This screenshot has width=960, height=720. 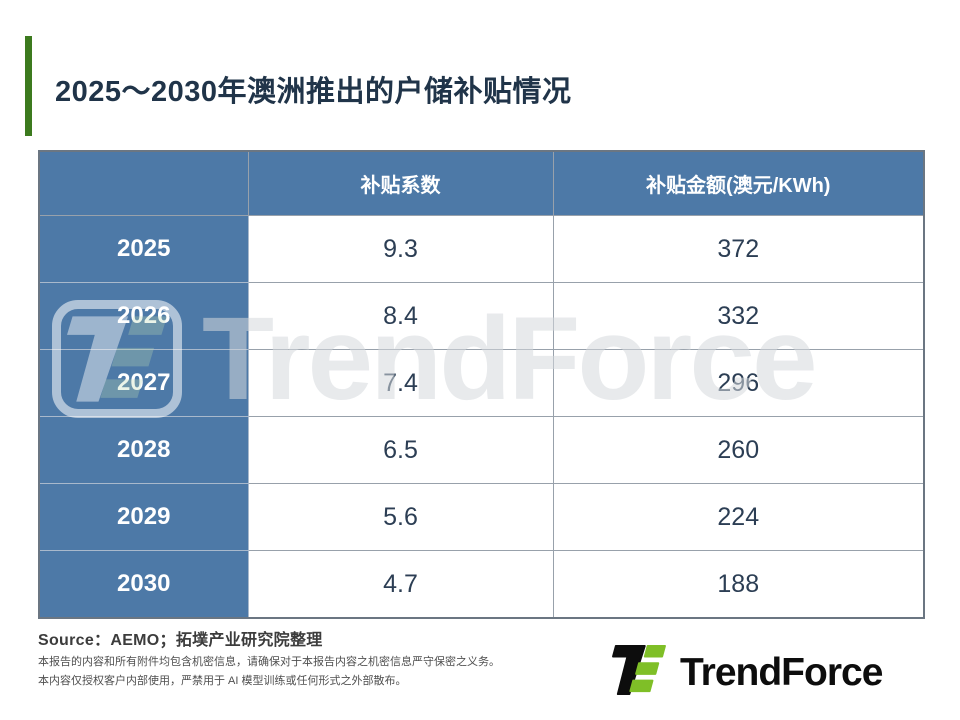 What do you see at coordinates (400, 450) in the screenshot?
I see `coef-cell: 6.5` at bounding box center [400, 450].